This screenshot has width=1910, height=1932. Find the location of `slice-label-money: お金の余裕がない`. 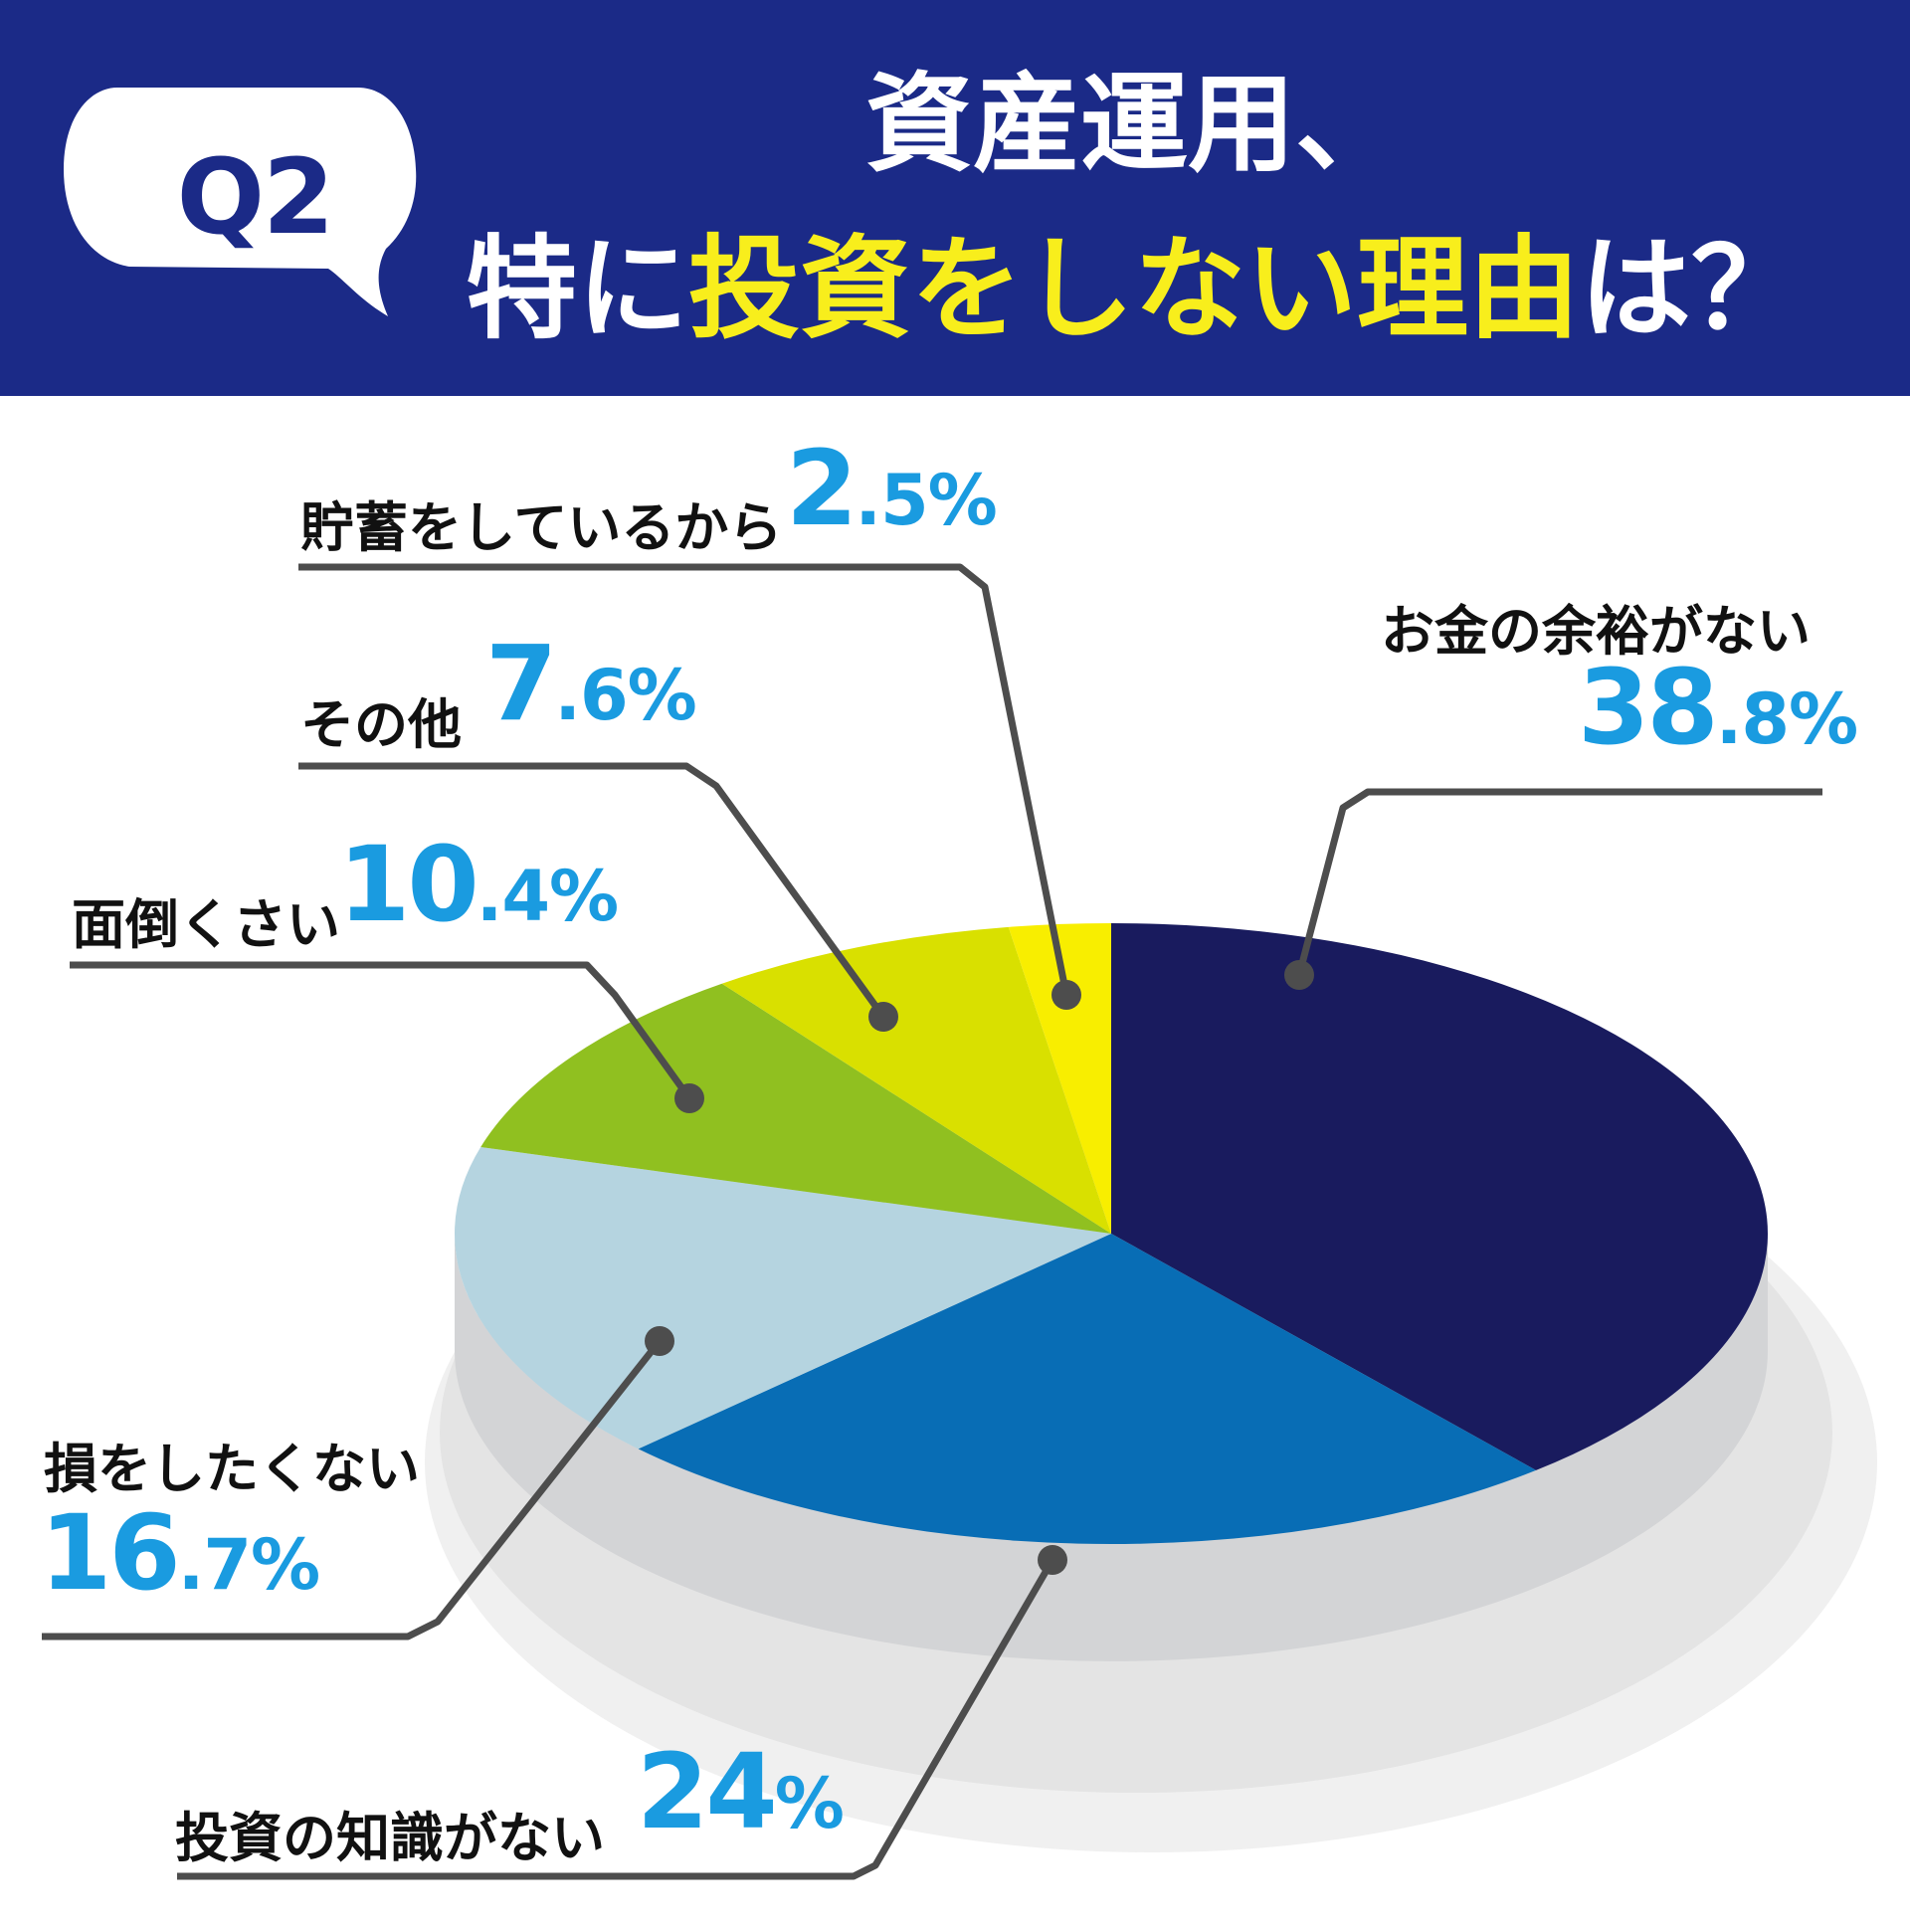

slice-label-money: お金の余裕がない is located at coordinates (1596, 631).